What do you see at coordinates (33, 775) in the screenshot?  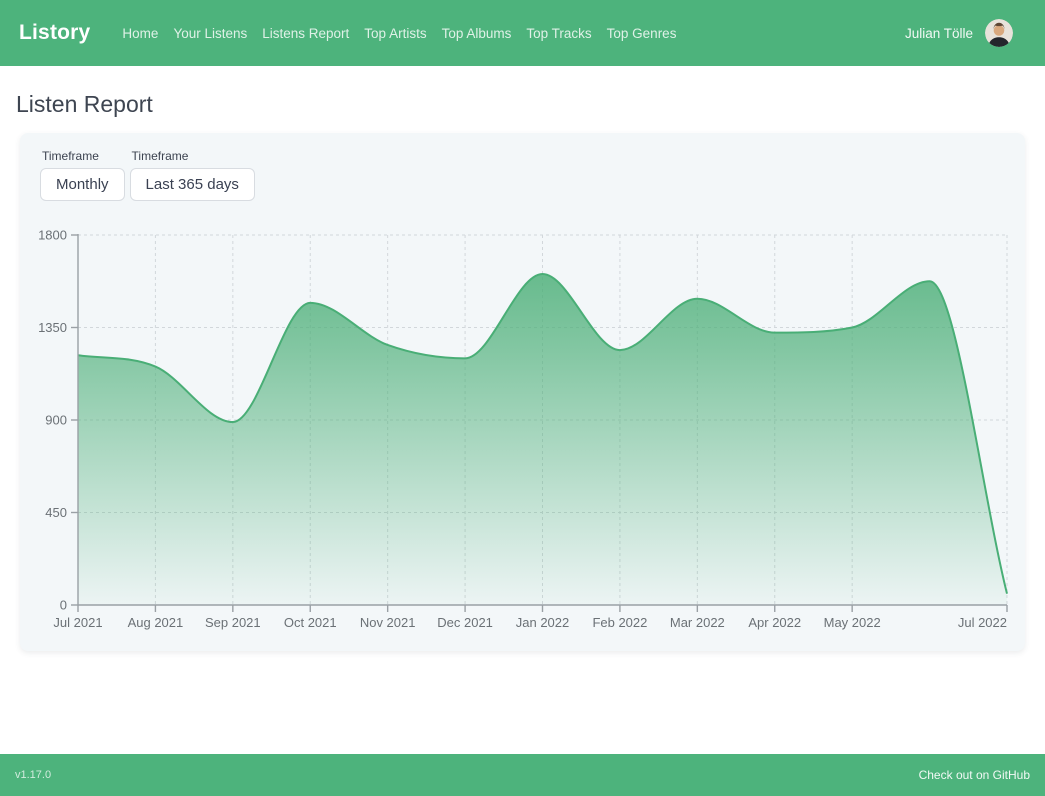 I see `version-label: v1.17.0` at bounding box center [33, 775].